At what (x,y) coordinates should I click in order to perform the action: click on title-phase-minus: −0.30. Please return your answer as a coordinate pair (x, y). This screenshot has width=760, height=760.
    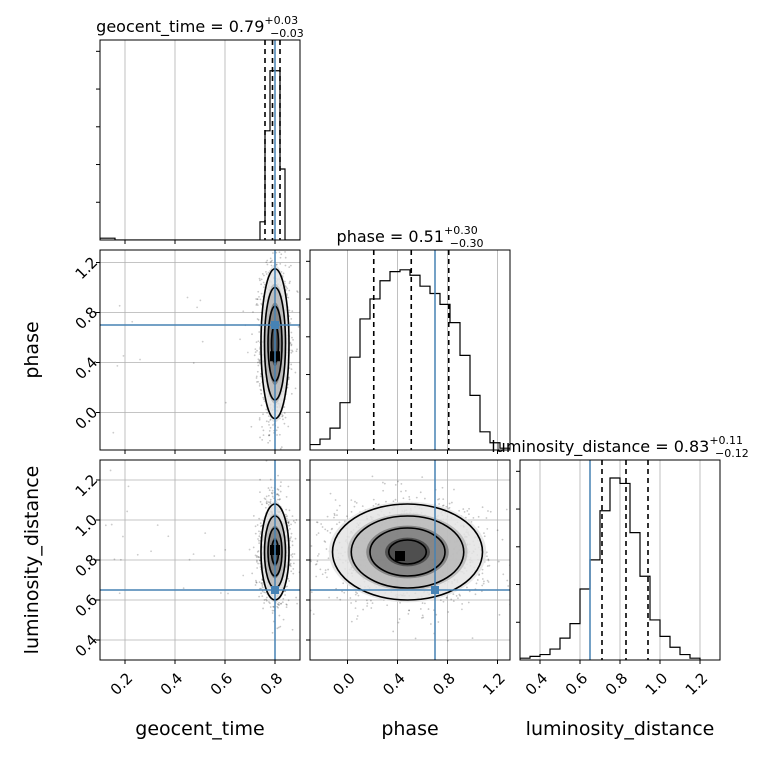
    Looking at the image, I should click on (467, 243).